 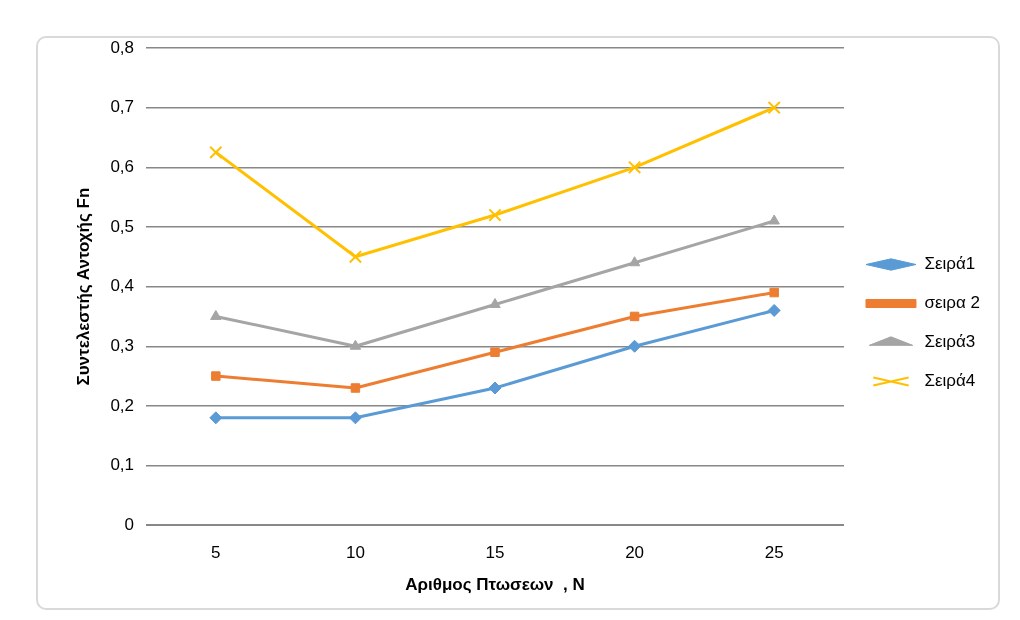 What do you see at coordinates (129, 524) in the screenshot?
I see `y-tick-label: 0` at bounding box center [129, 524].